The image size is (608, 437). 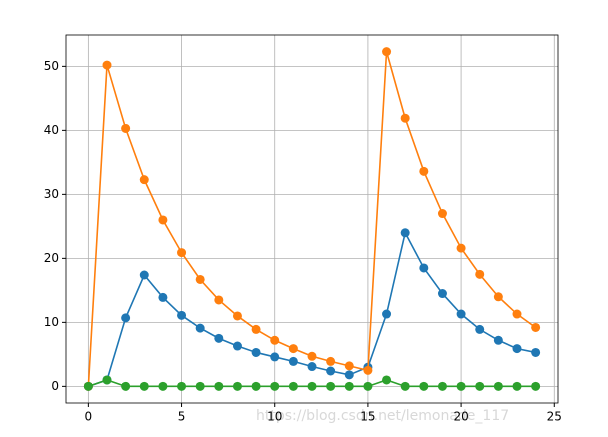 I want to click on x-tick-label: 15, so click(x=367, y=417).